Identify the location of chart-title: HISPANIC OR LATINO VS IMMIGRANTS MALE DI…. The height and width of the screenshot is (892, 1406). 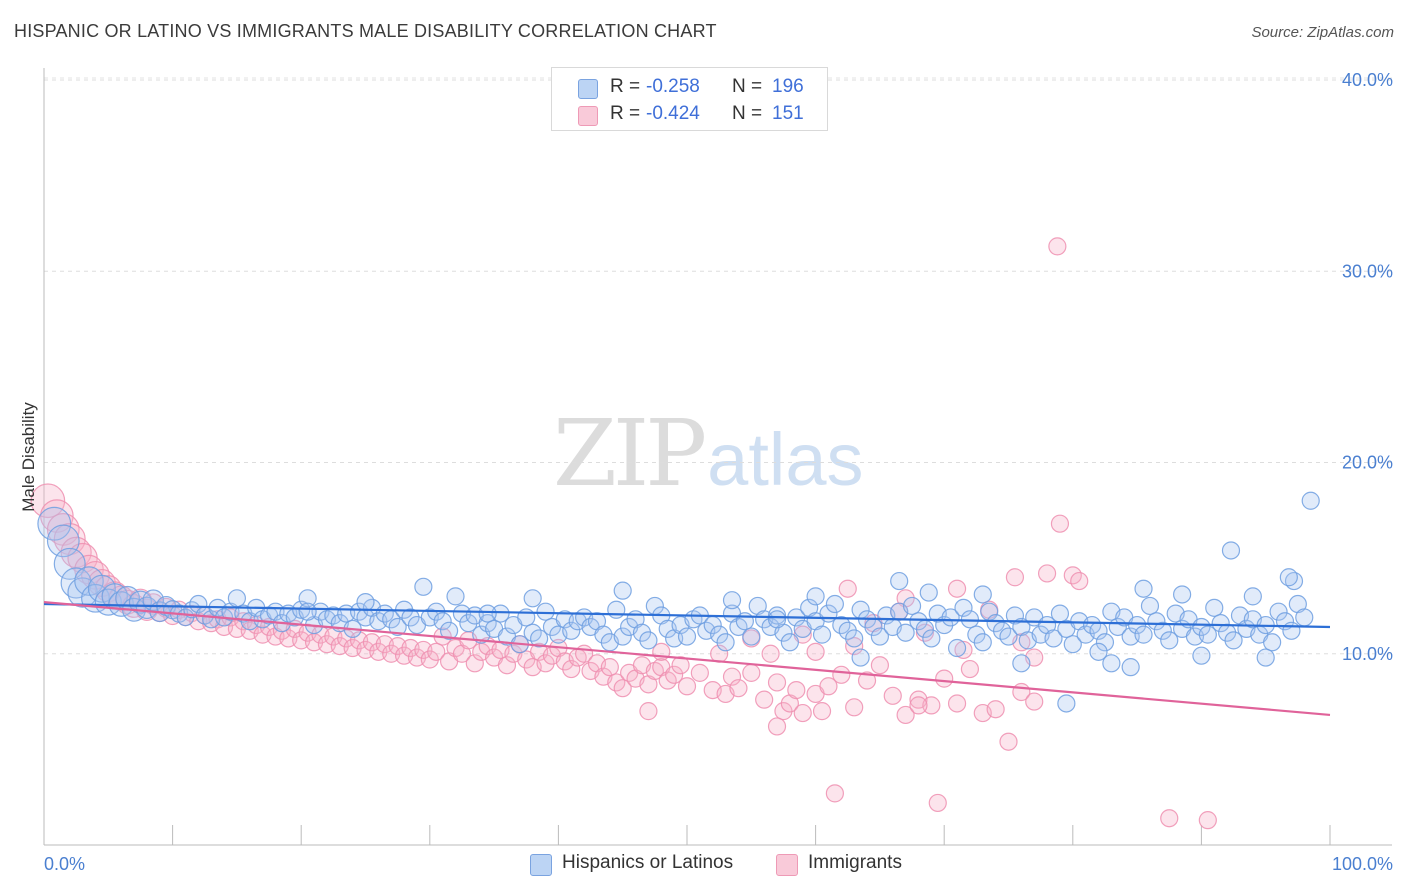
(365, 31).